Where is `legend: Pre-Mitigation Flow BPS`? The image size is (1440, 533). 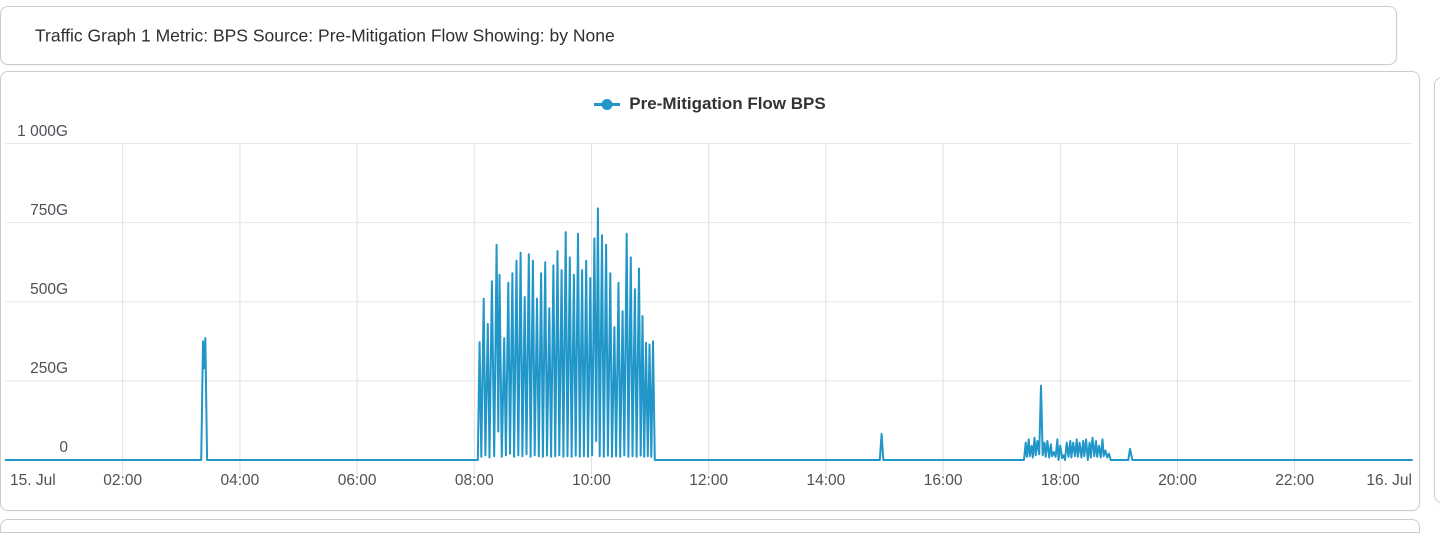 legend: Pre-Mitigation Flow BPS is located at coordinates (710, 104).